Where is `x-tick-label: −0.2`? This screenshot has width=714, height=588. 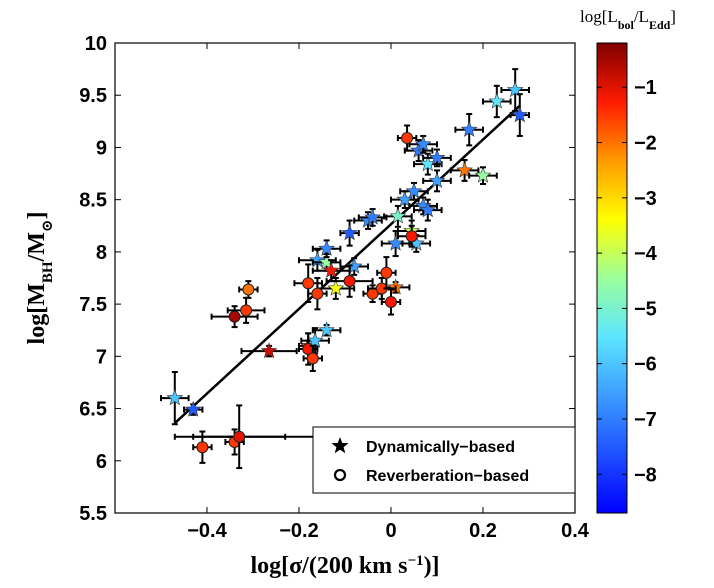
x-tick-label: −0.2 is located at coordinates (298, 531).